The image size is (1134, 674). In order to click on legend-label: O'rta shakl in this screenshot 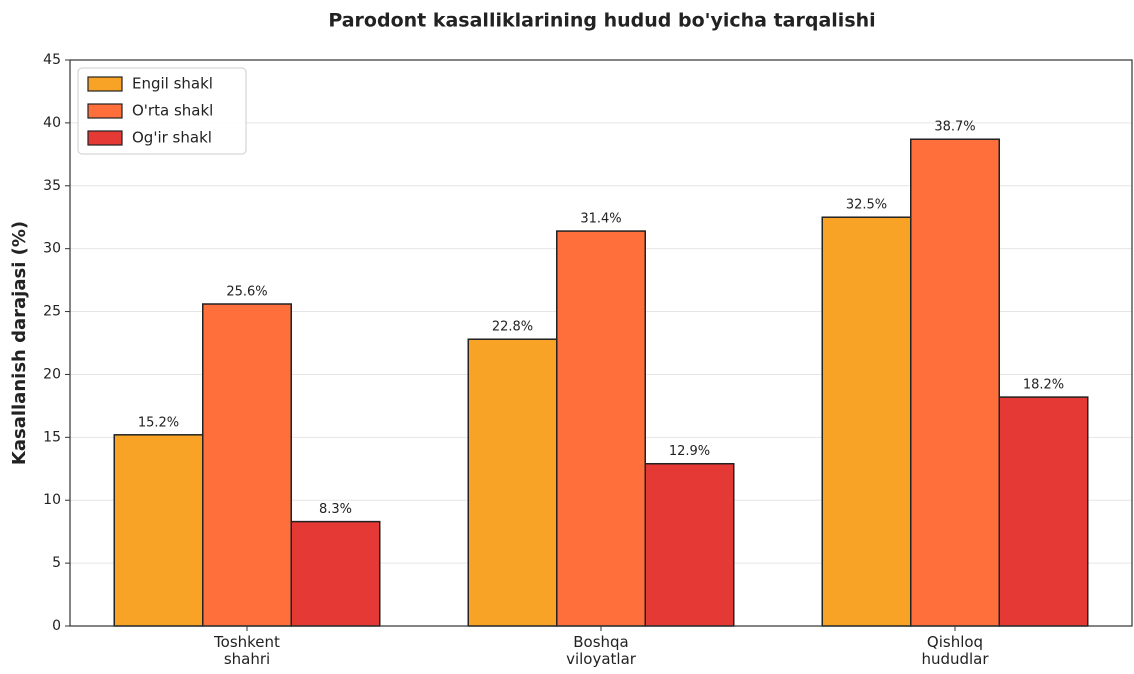, I will do `click(172, 111)`.